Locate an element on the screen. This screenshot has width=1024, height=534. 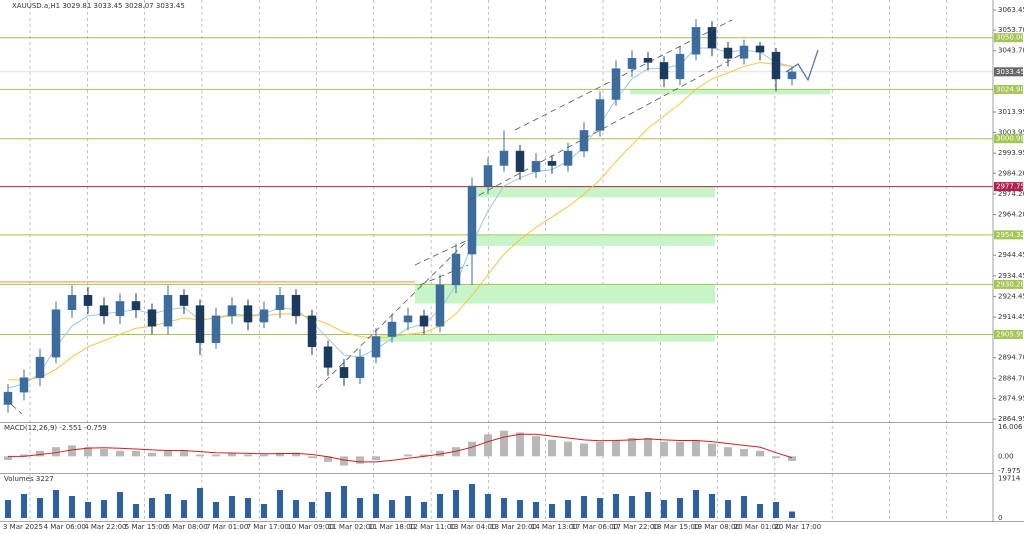
y-tick-label: 2964.20 is located at coordinates (1011, 215).